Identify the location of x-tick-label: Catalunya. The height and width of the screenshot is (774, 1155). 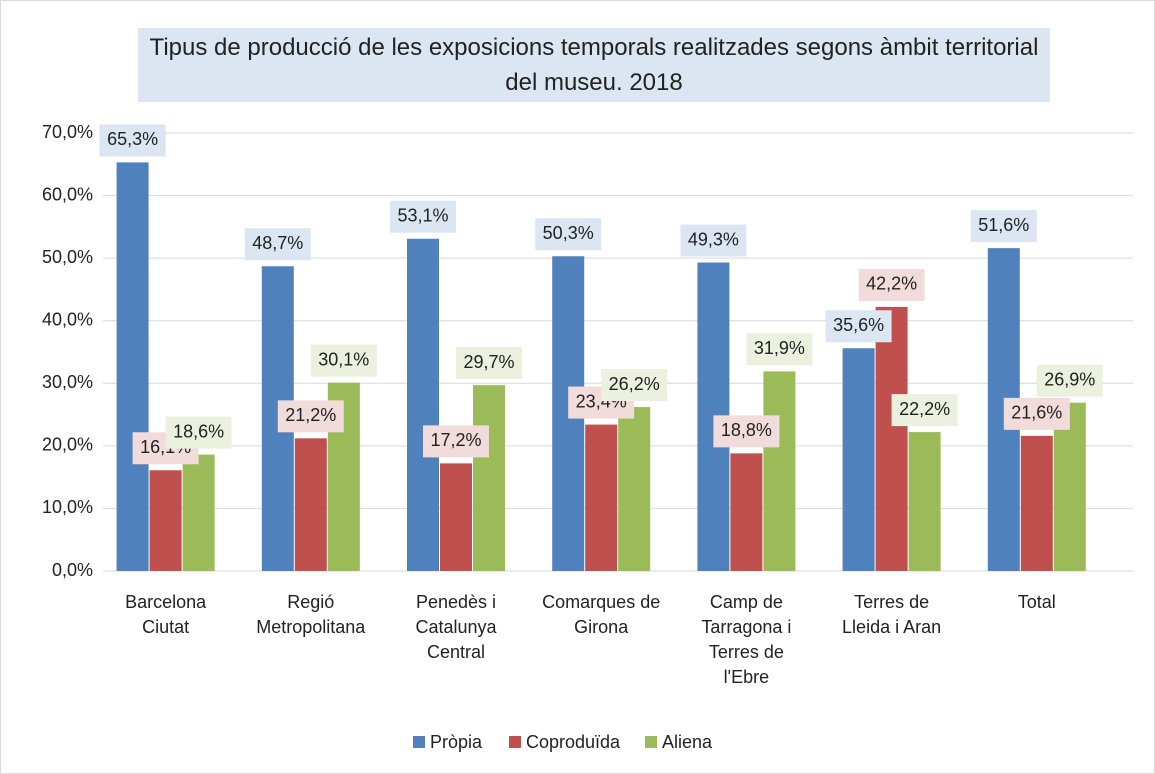
(456, 627).